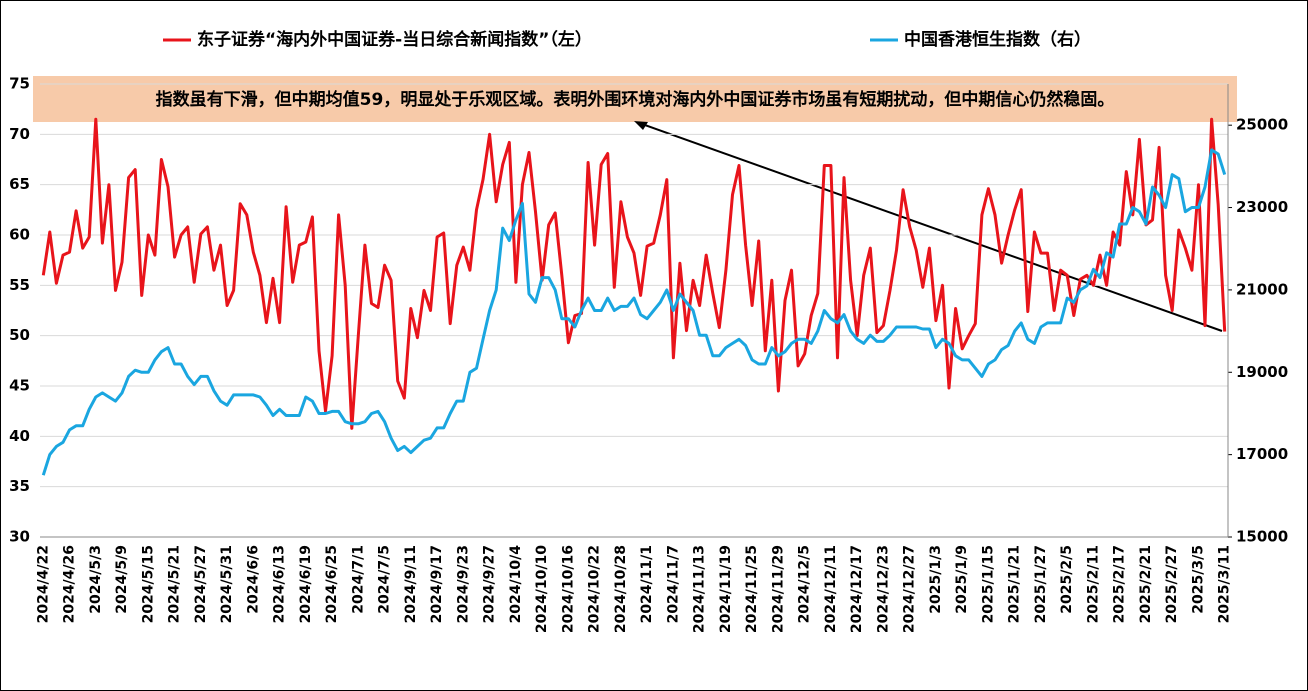 This screenshot has height=691, width=1308. Describe the element at coordinates (1015, 584) in the screenshot. I see `x-tick-label: 2025/1/21` at that location.